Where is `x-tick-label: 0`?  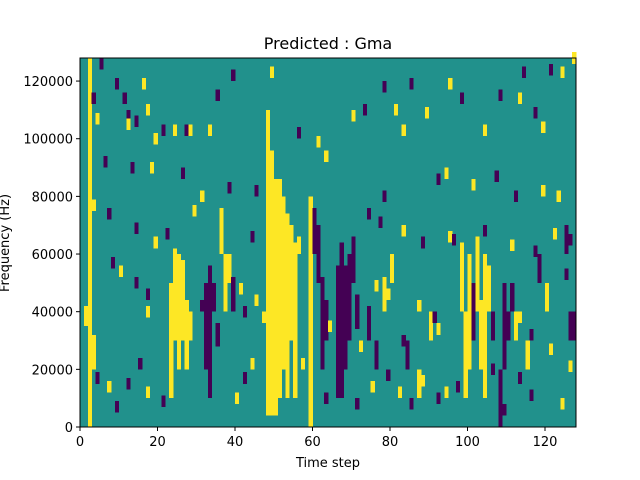 x-tick-label: 0 is located at coordinates (80, 442).